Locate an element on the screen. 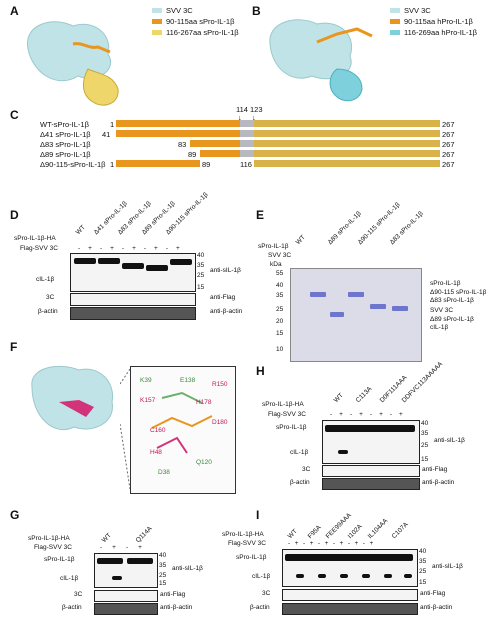 Image resolution: width=500 pixels, height=625 pixels. panel-g-label: G is located at coordinates (15, 515).